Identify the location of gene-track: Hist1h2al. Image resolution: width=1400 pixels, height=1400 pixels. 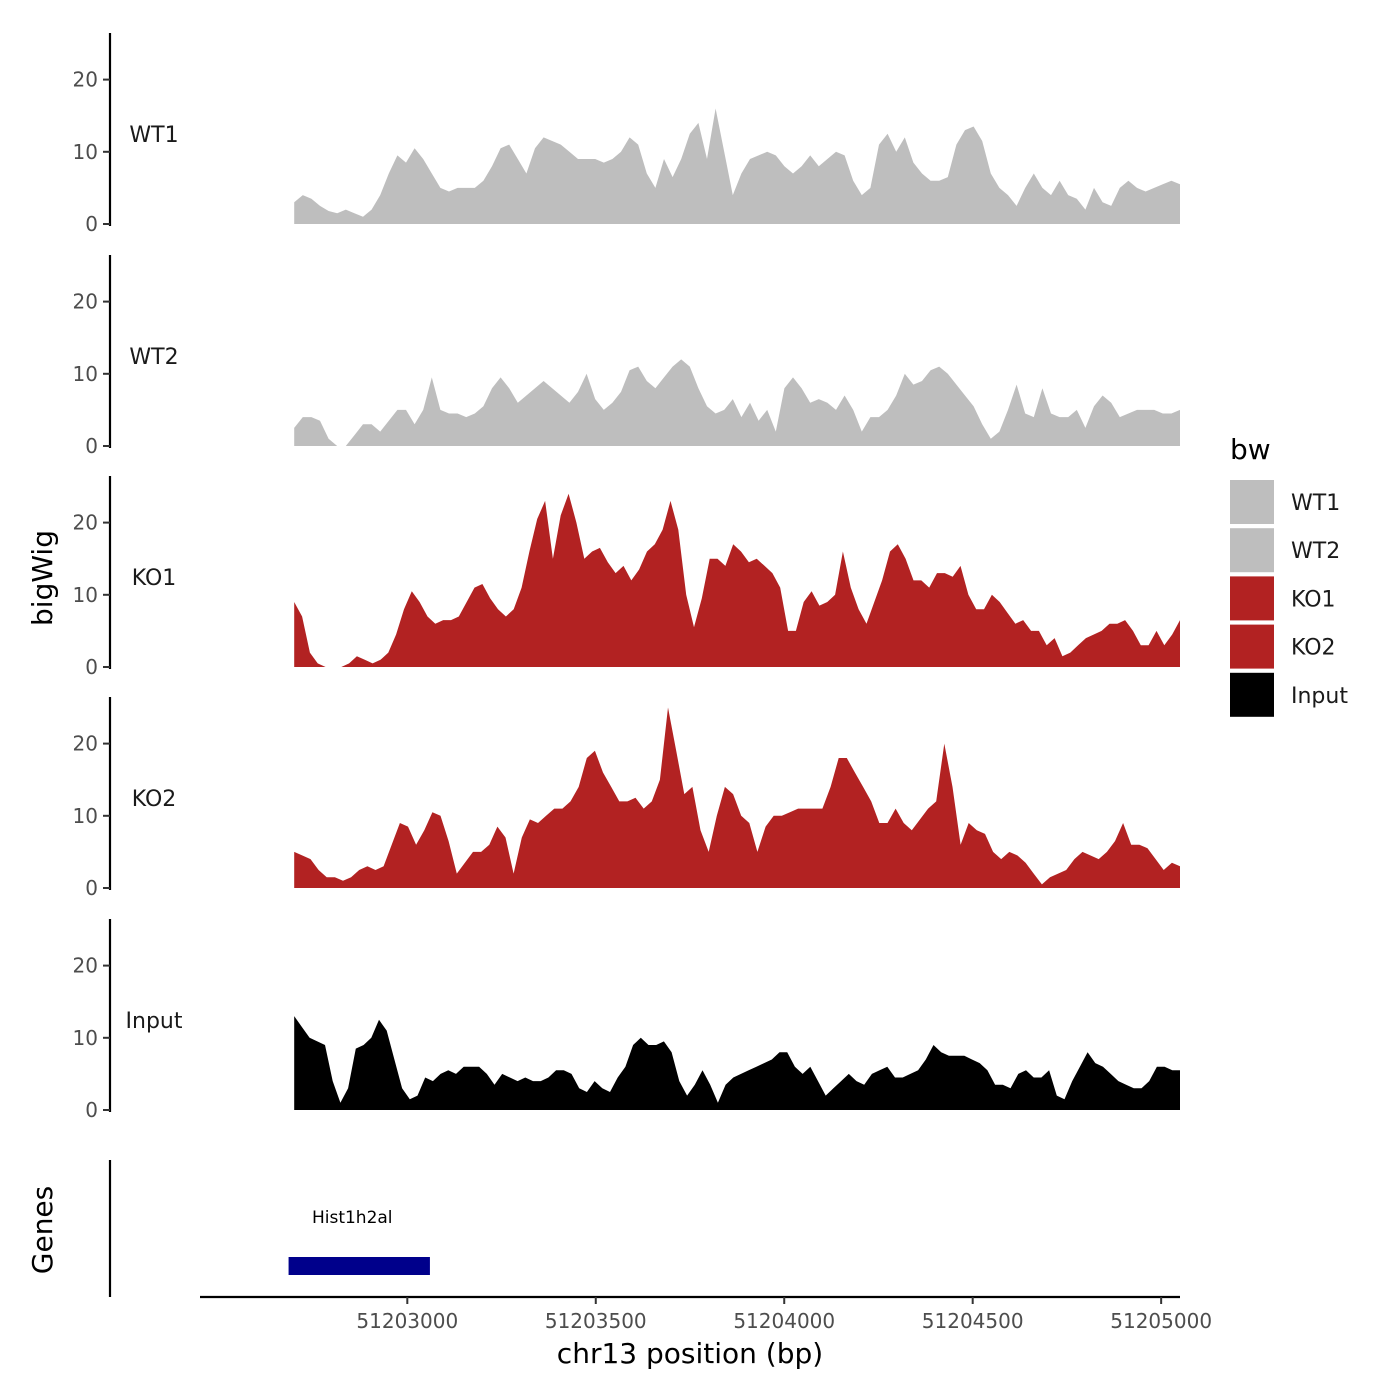
(269, 1228).